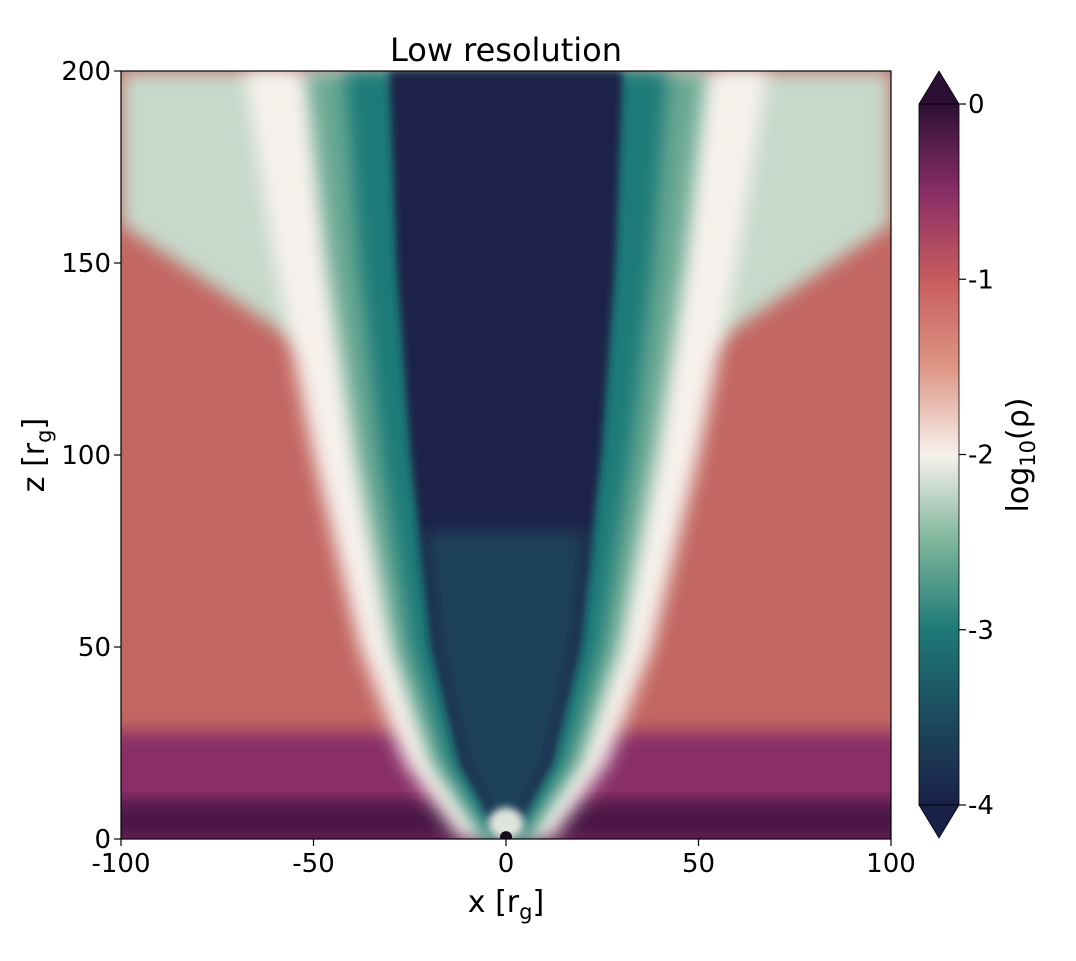 Image resolution: width=1076 pixels, height=961 pixels. What do you see at coordinates (939, 454) in the screenshot?
I see `colorbar-body` at bounding box center [939, 454].